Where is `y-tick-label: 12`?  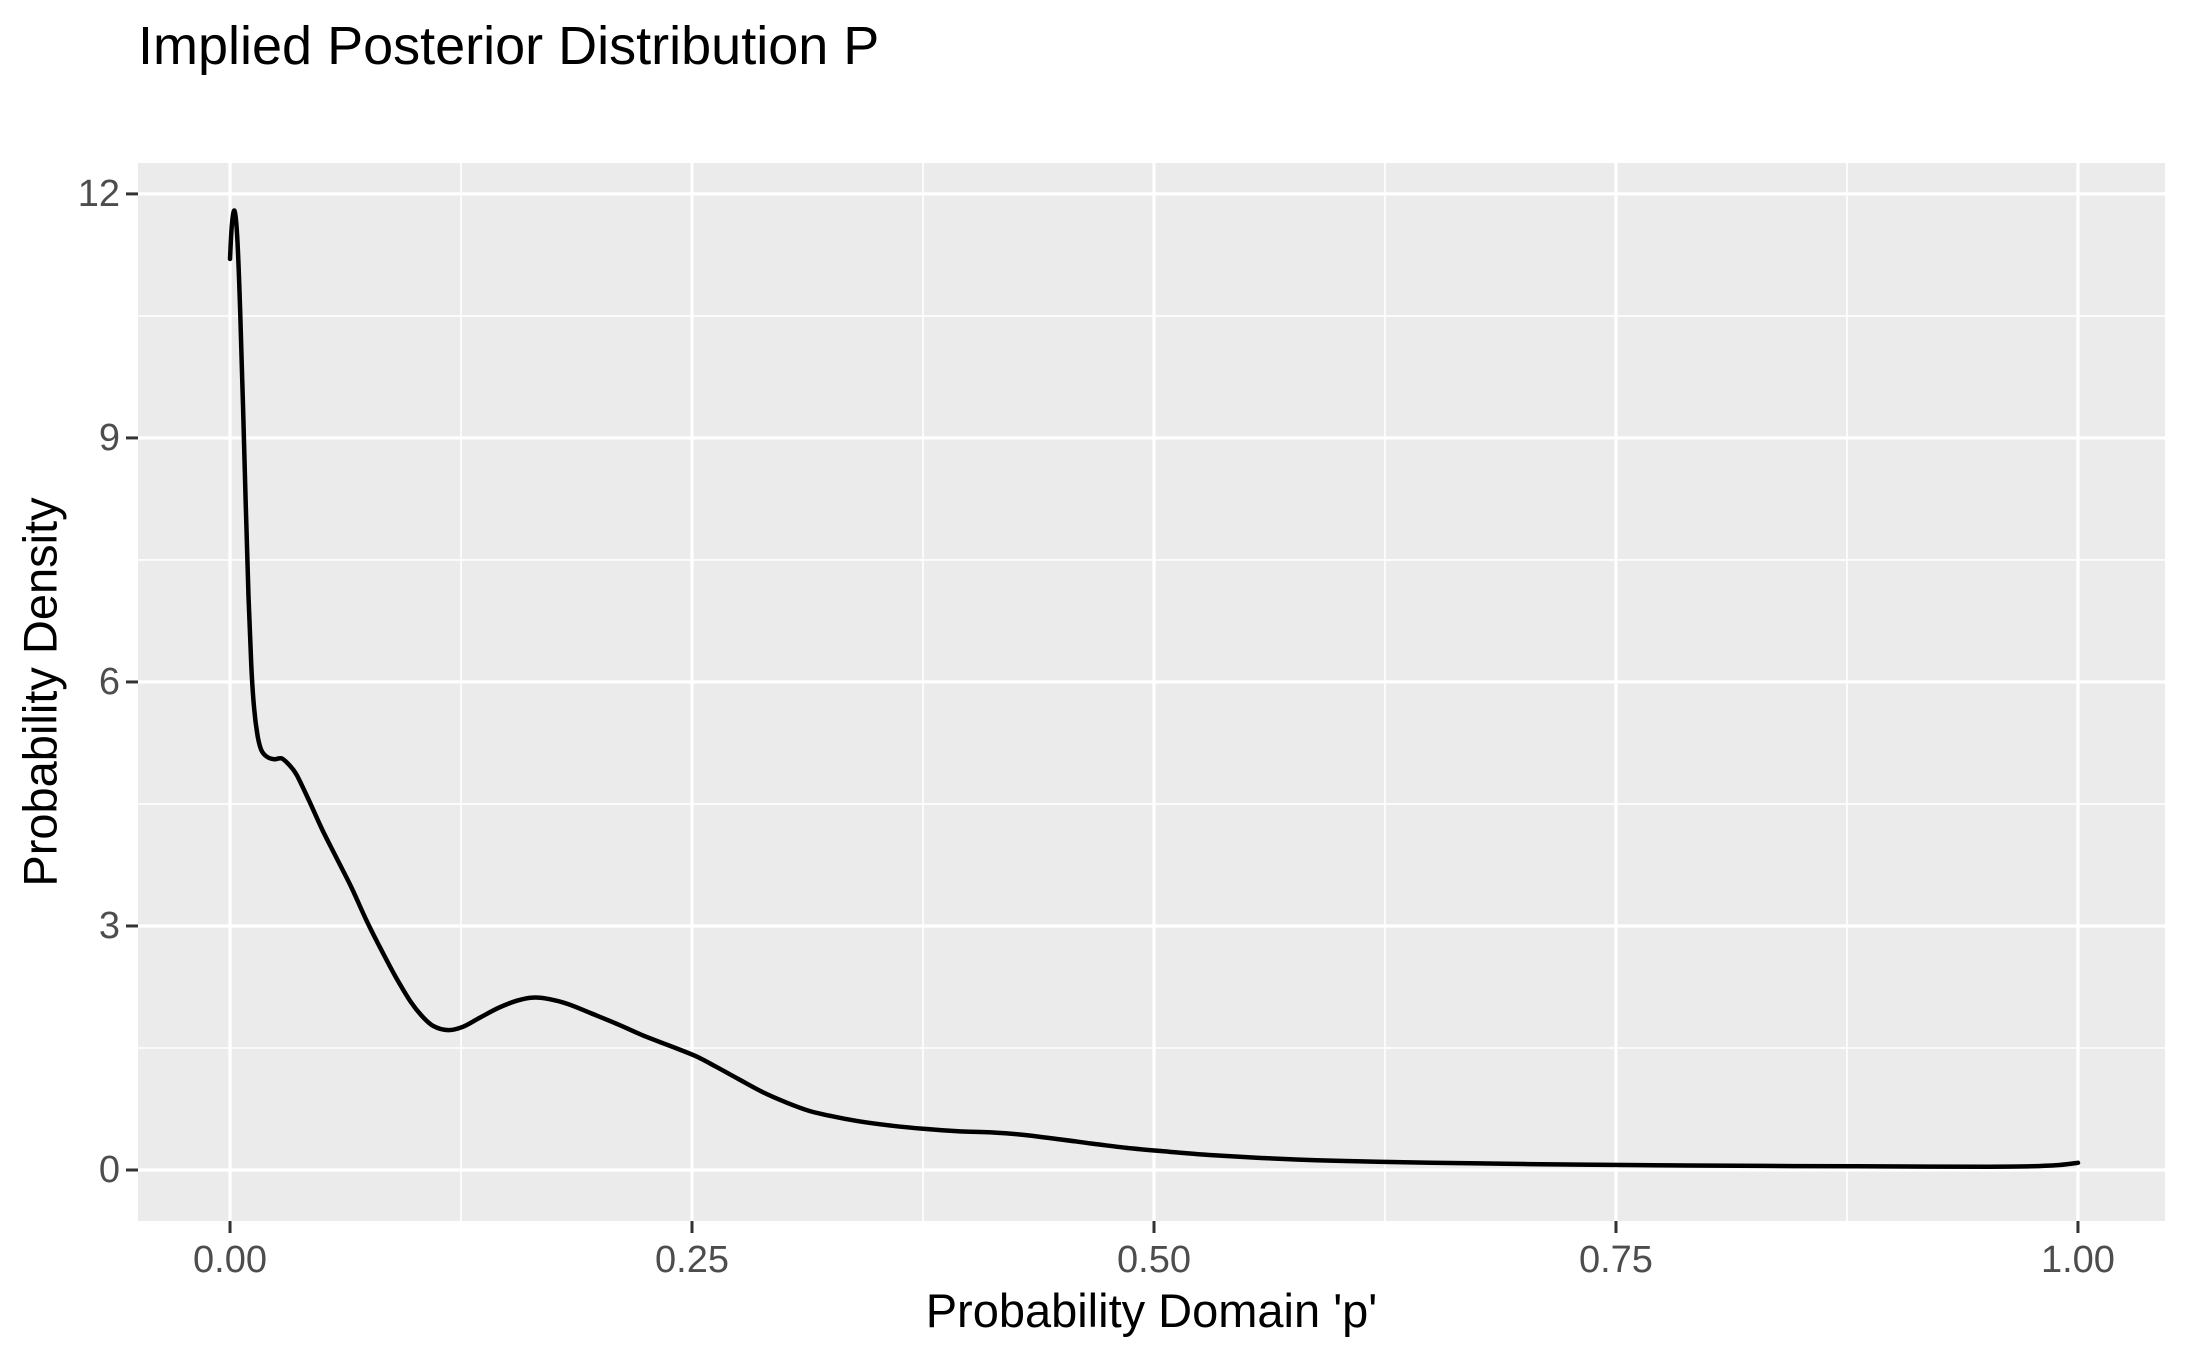
y-tick-label: 12 is located at coordinates (98, 193).